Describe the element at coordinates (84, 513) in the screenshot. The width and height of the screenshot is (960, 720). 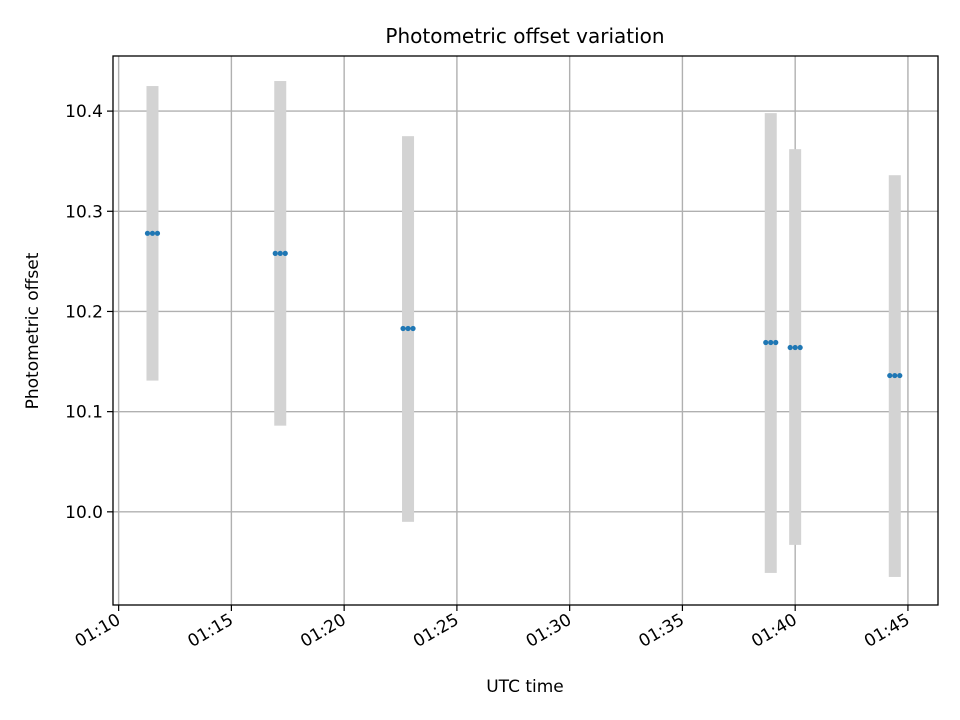
I see `y-tick-label: 10.0` at that location.